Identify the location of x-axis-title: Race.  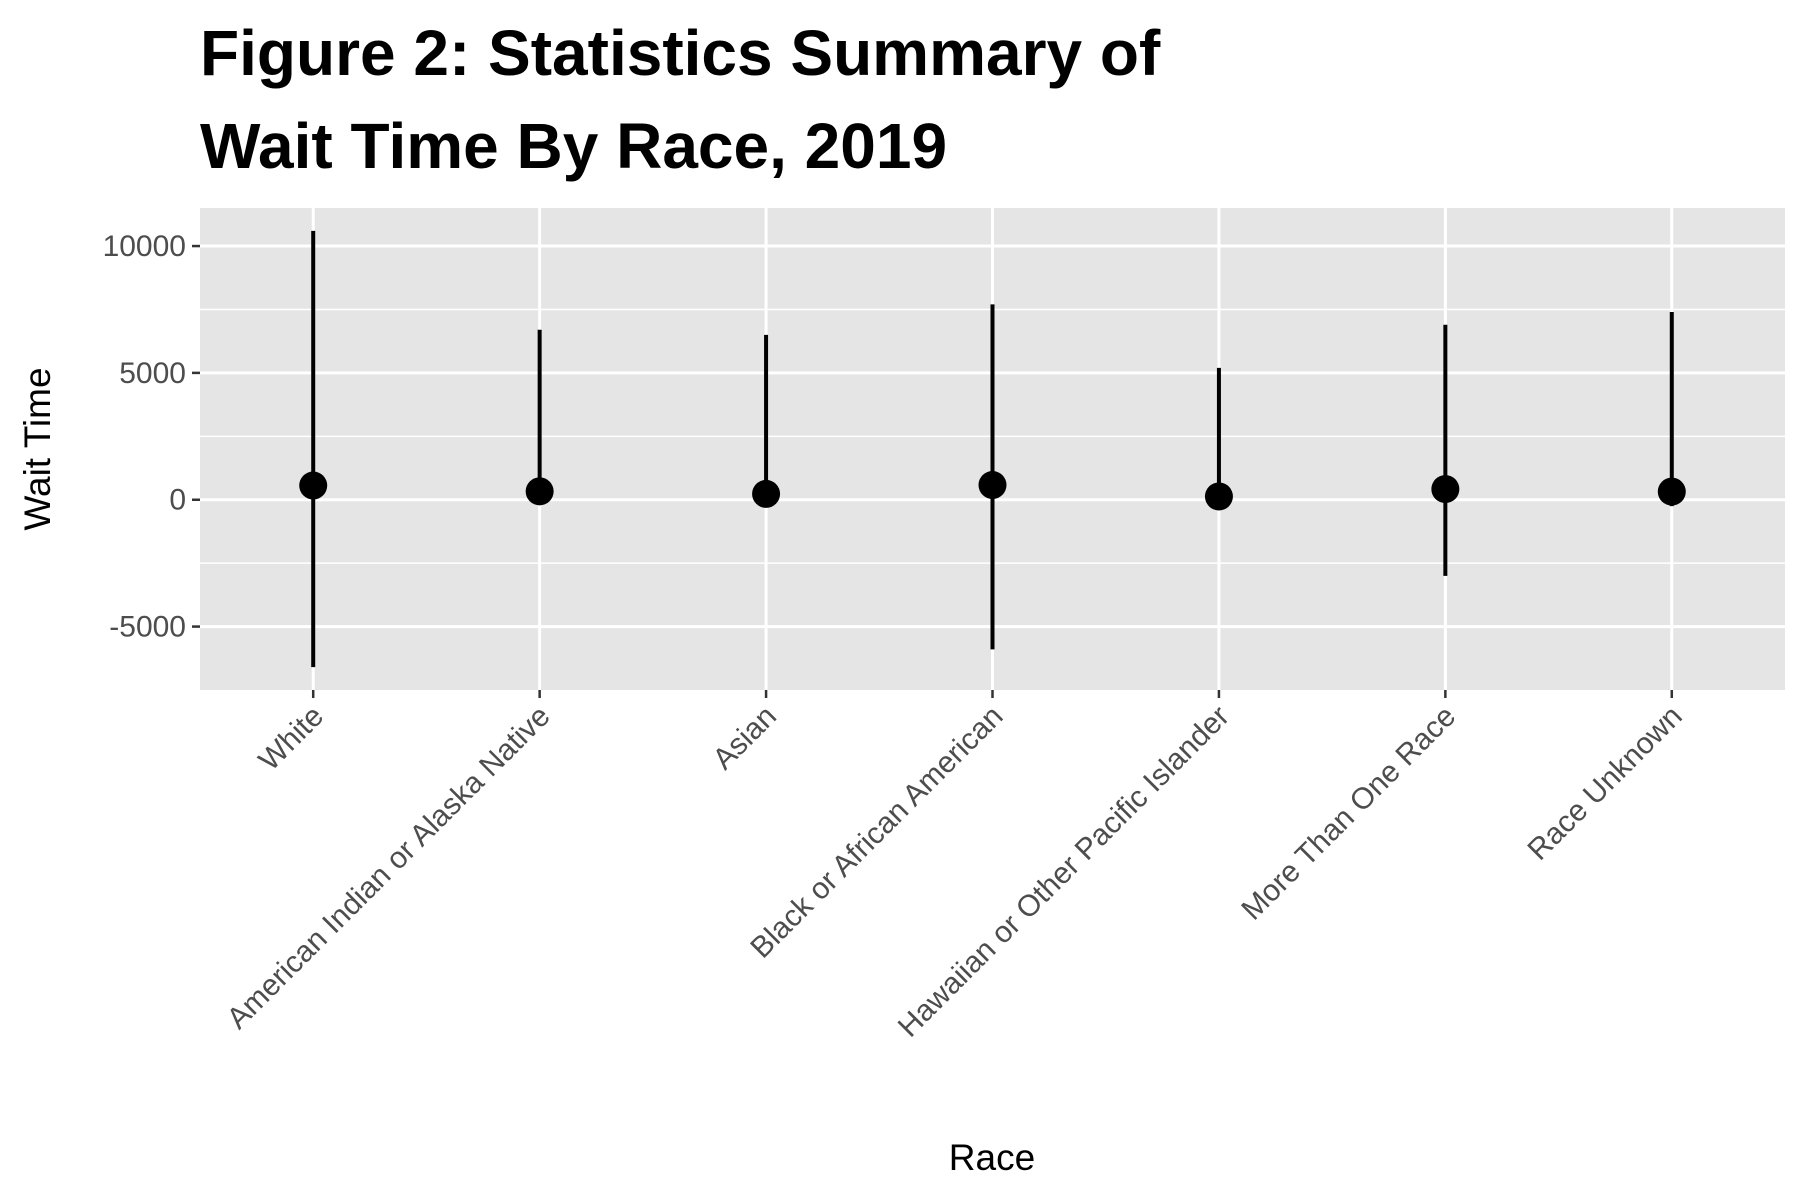
(992, 1157).